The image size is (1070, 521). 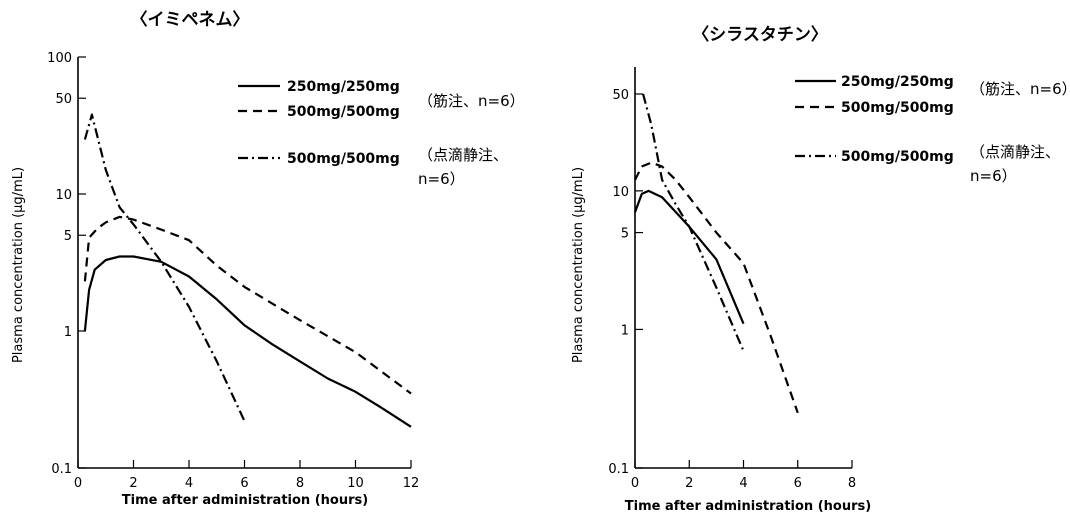 I want to click on x-tick-label: 10, so click(x=355, y=483).